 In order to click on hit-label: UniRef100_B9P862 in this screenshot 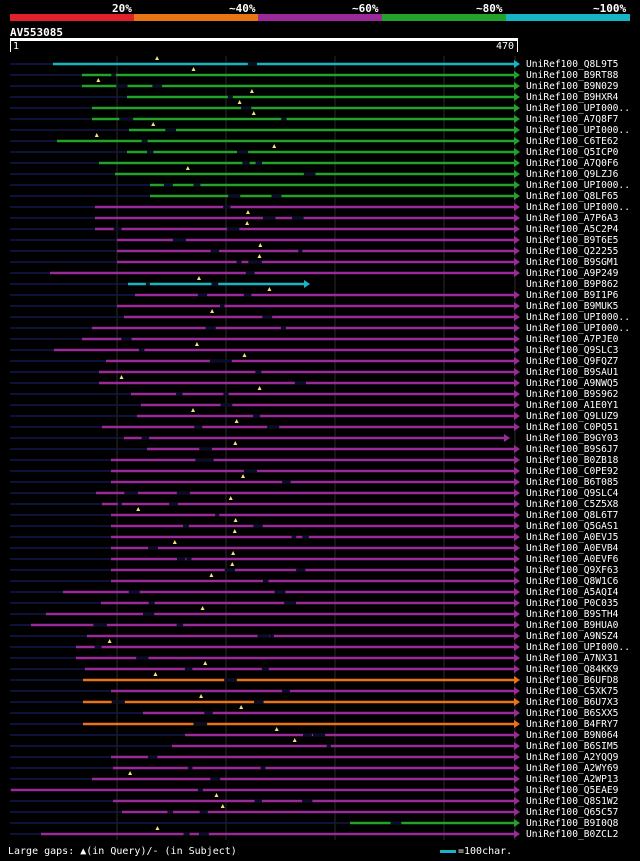, I will do `click(572, 284)`.